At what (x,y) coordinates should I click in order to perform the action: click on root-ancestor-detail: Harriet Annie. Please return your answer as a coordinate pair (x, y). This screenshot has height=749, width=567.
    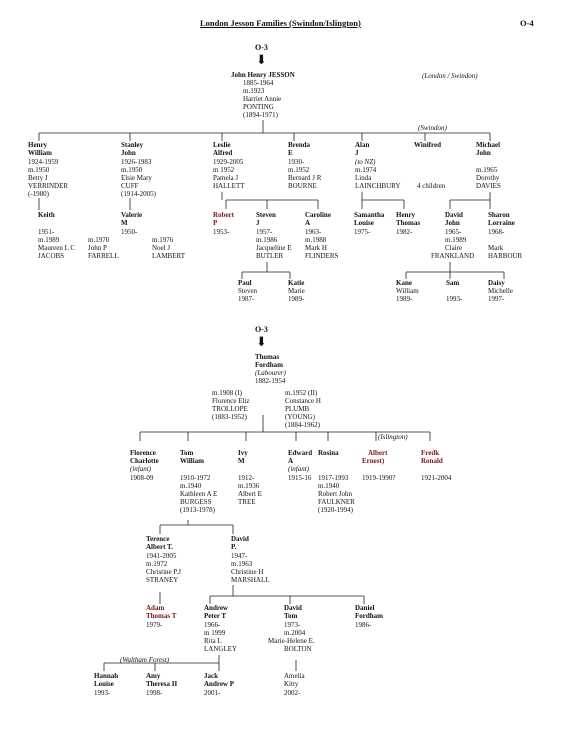
    Looking at the image, I should click on (262, 99).